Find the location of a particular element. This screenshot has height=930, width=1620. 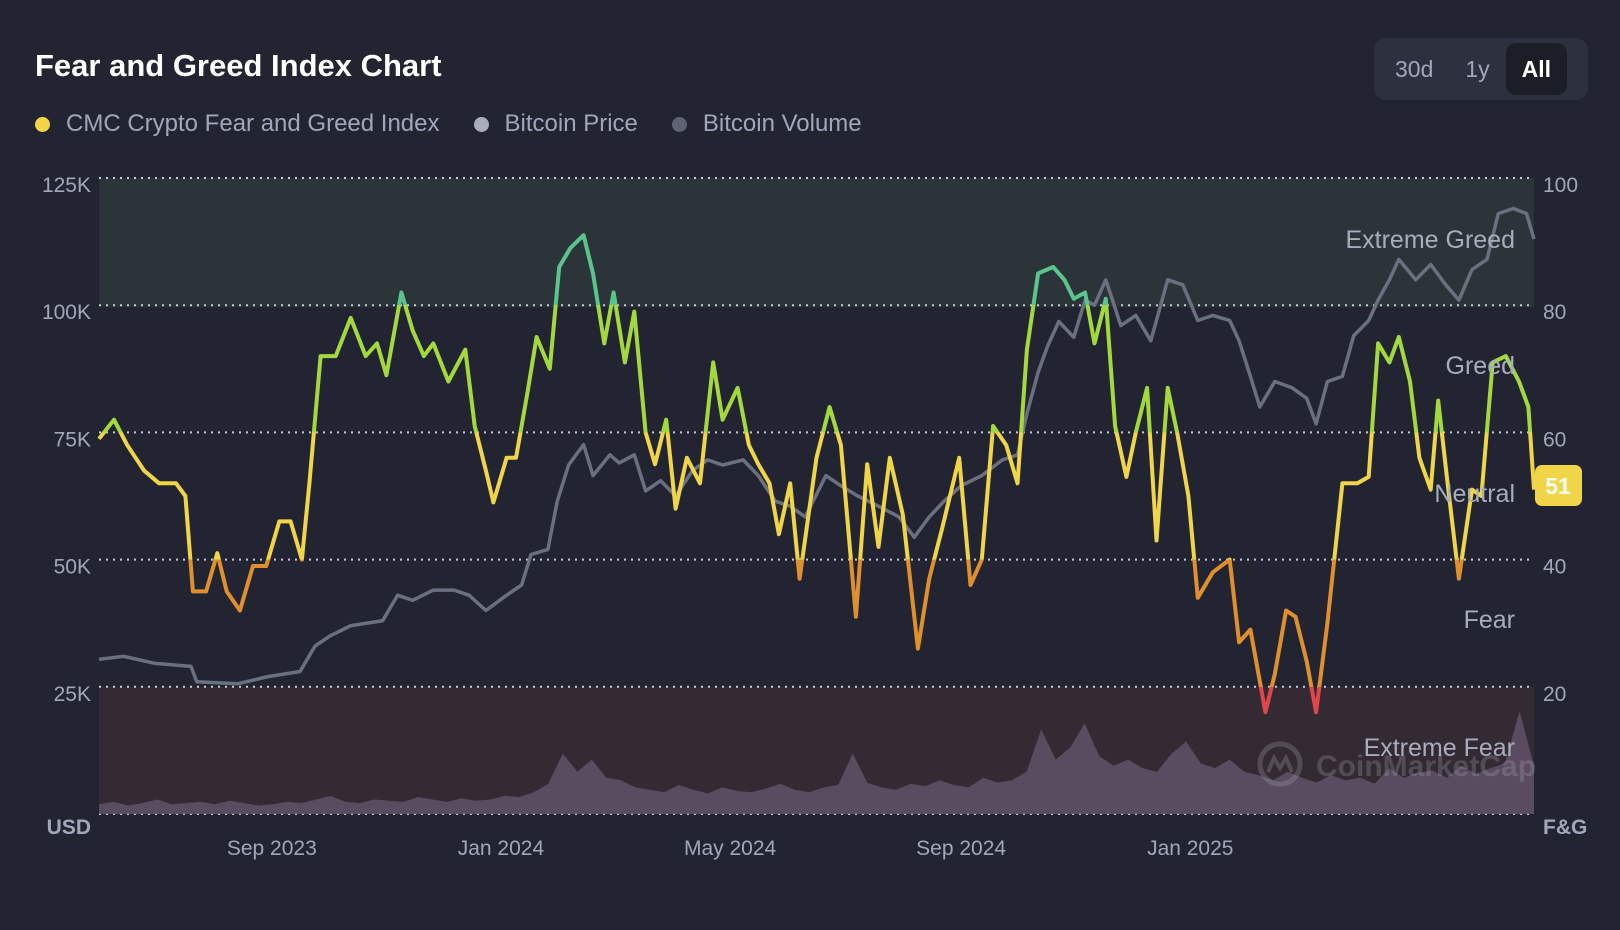

time-range-selector: 30d 1y All is located at coordinates (1481, 69).